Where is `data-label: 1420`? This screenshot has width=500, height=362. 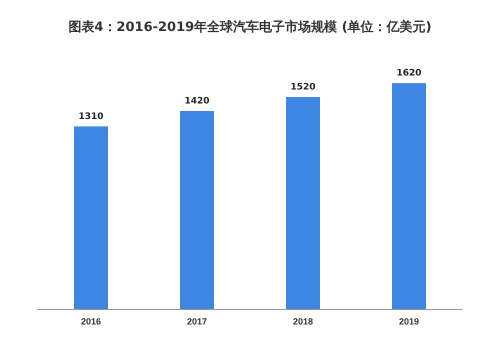 data-label: 1420 is located at coordinates (197, 101).